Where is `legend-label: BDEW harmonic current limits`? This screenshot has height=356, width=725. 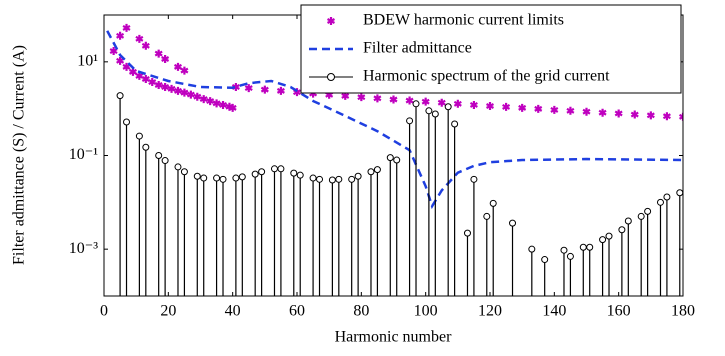
legend-label: BDEW harmonic current limits is located at coordinates (463, 20).